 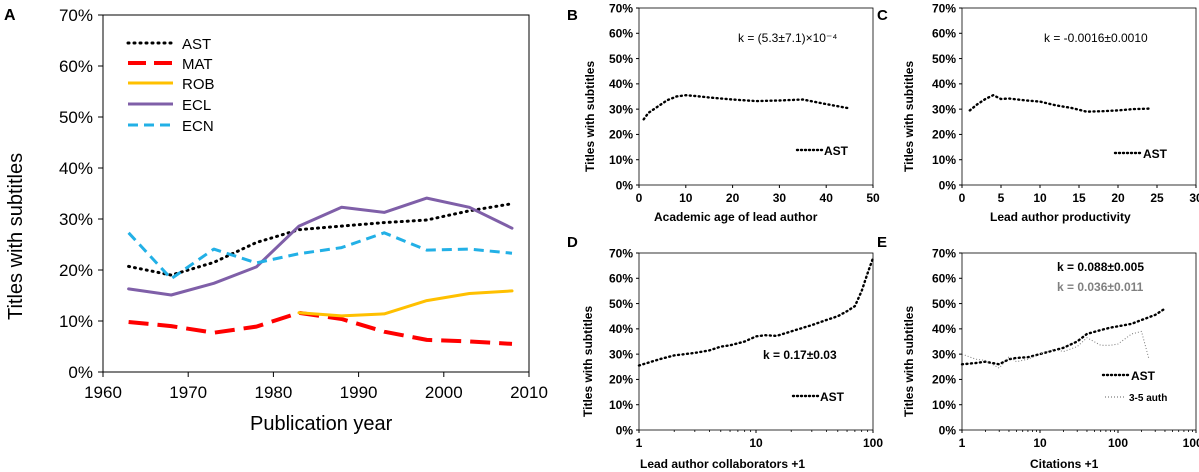 What do you see at coordinates (621, 59) in the screenshot?
I see `y-tick-label-b-5: 50%` at bounding box center [621, 59].